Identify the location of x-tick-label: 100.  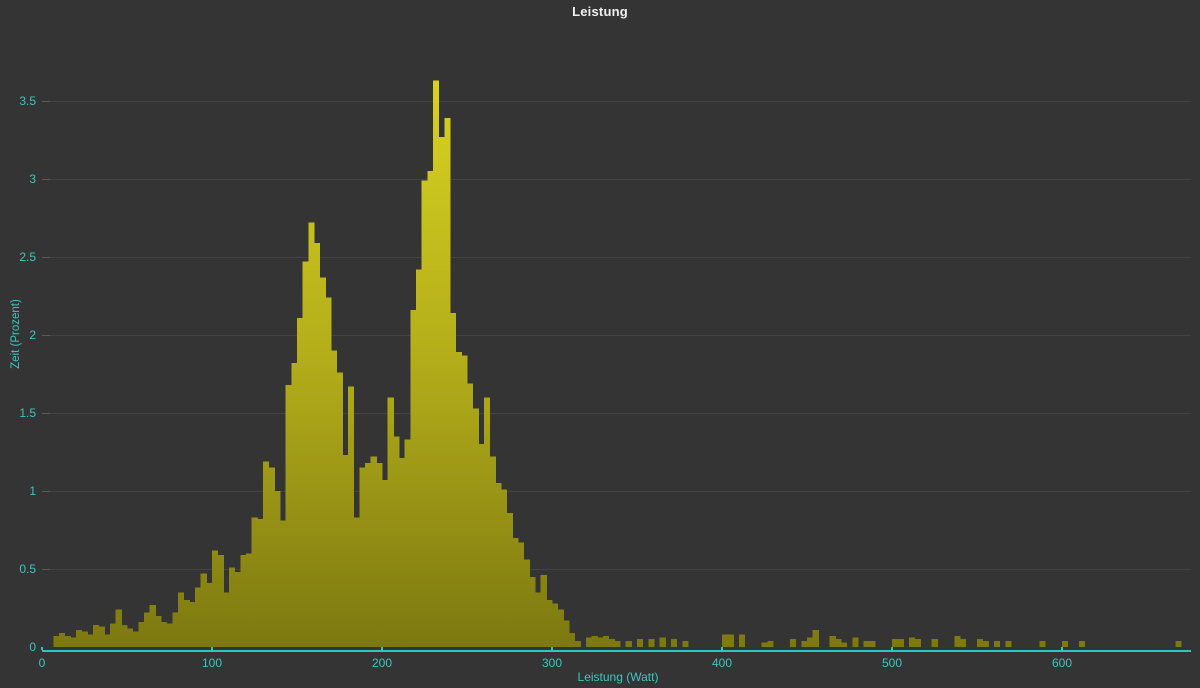
(212, 663).